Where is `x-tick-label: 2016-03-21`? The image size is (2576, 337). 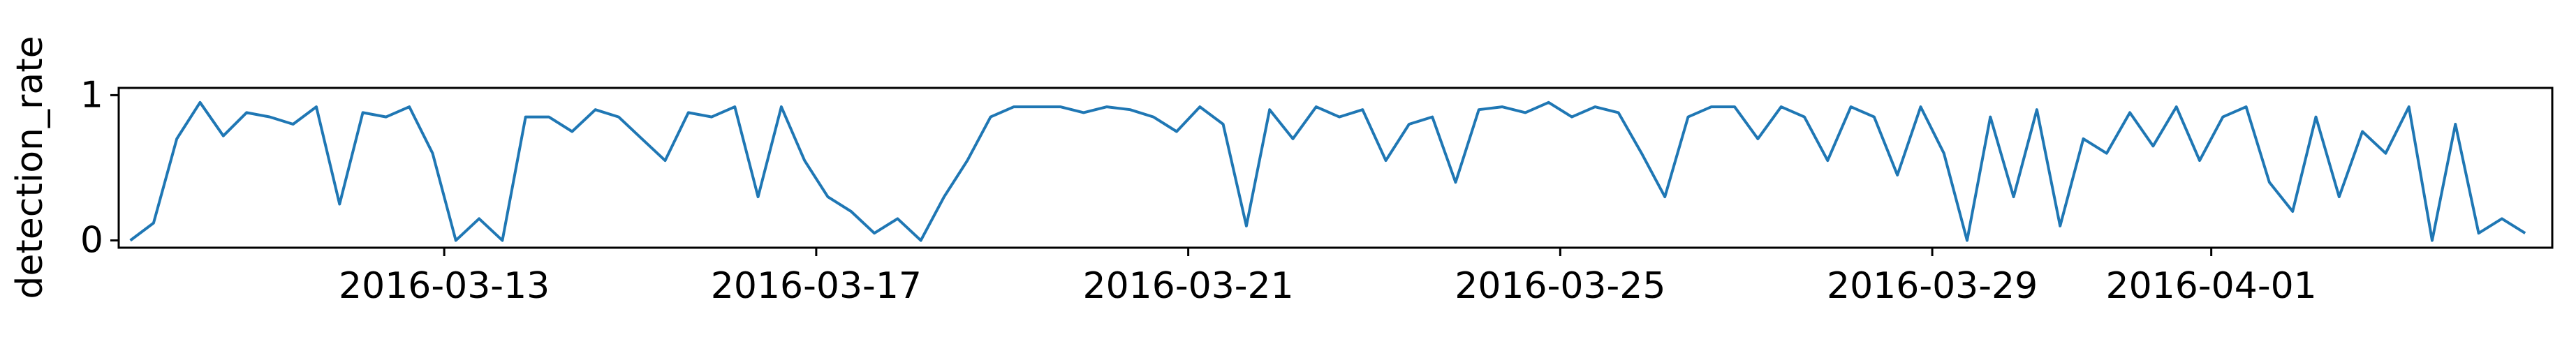 x-tick-label: 2016-03-21 is located at coordinates (1188, 286).